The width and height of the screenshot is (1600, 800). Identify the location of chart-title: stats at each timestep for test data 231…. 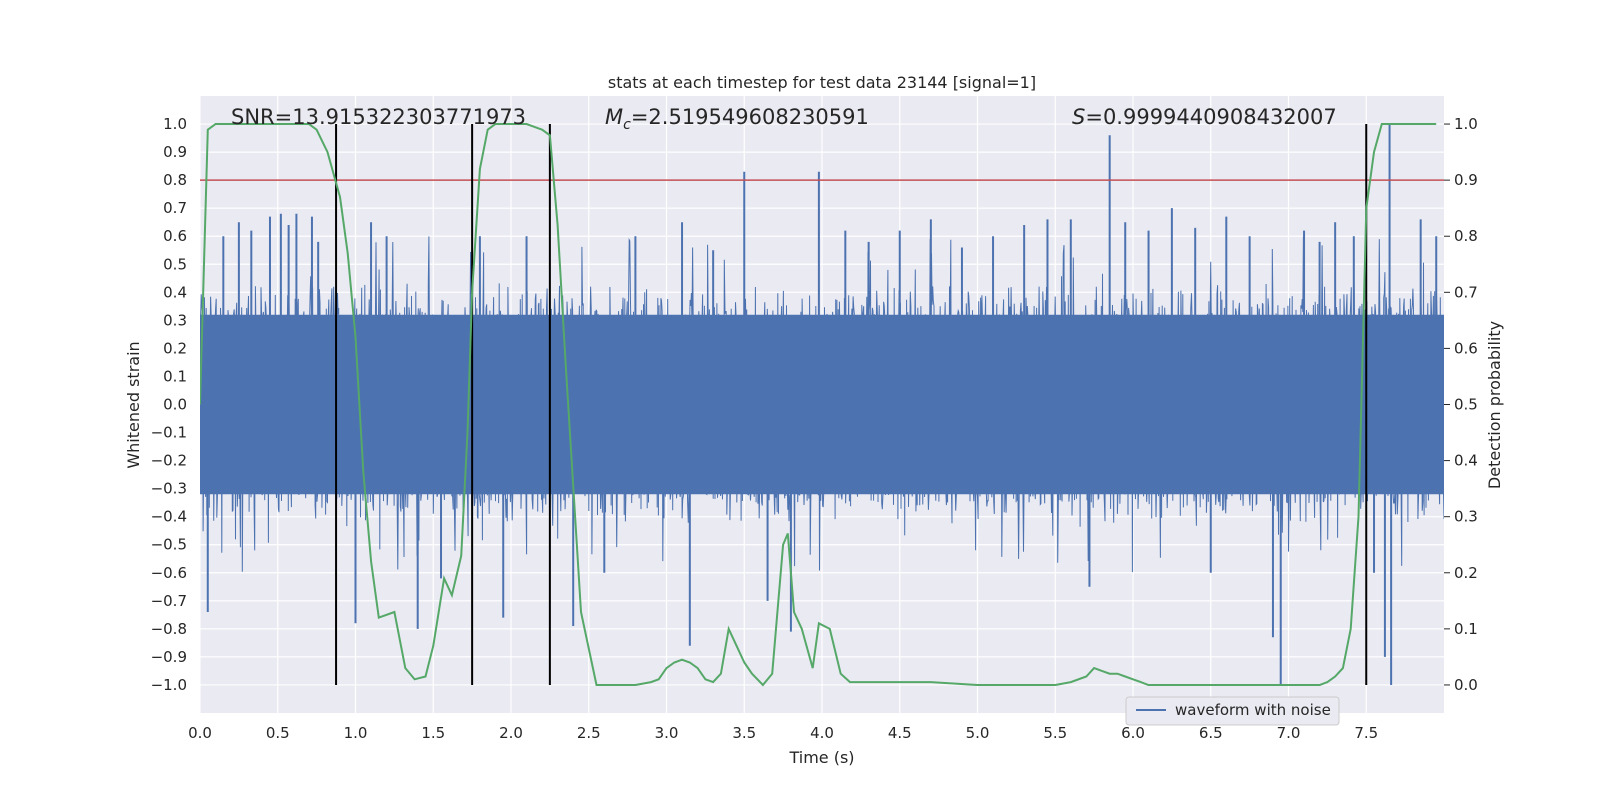
(822, 82).